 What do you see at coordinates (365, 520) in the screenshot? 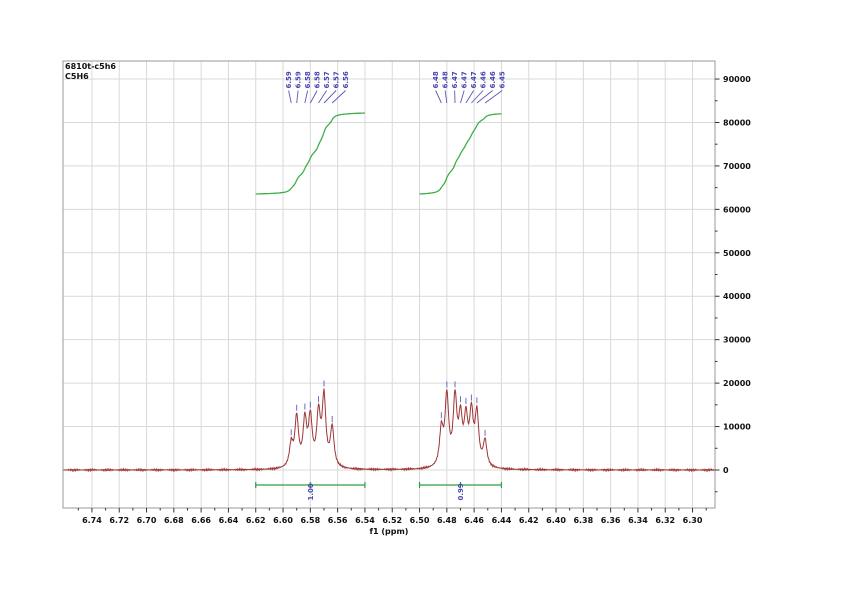
I see `x-tick-label: 6.54` at bounding box center [365, 520].